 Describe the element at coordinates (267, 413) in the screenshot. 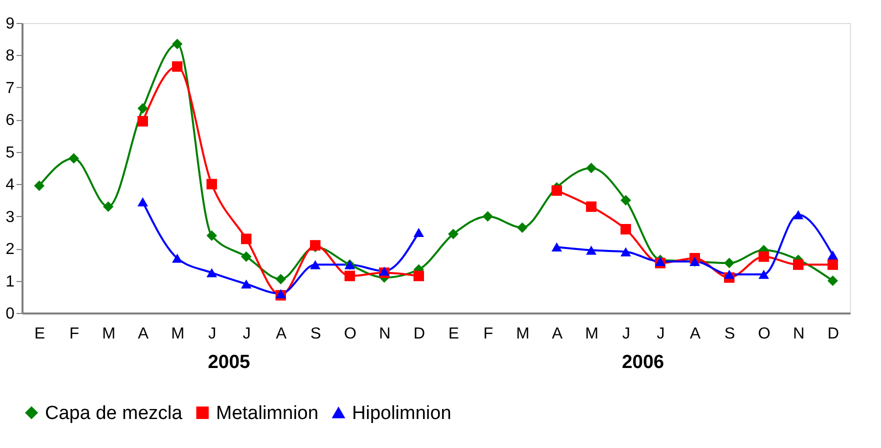

I see `legend-label: Metalimnion` at that location.